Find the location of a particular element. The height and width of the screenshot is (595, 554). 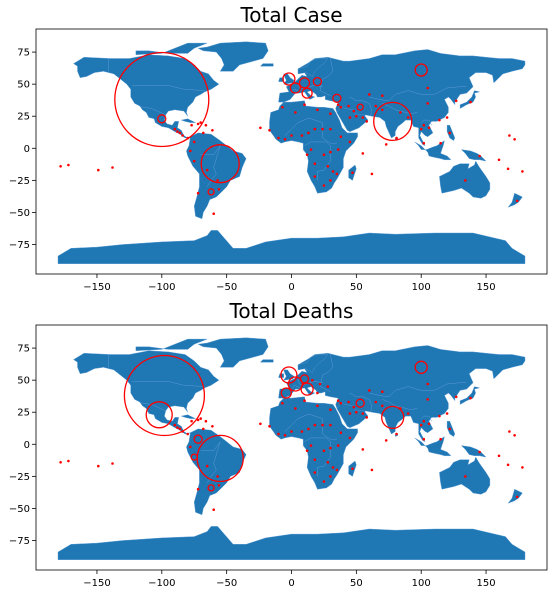

land-antarctica is located at coordinates (291, 543).